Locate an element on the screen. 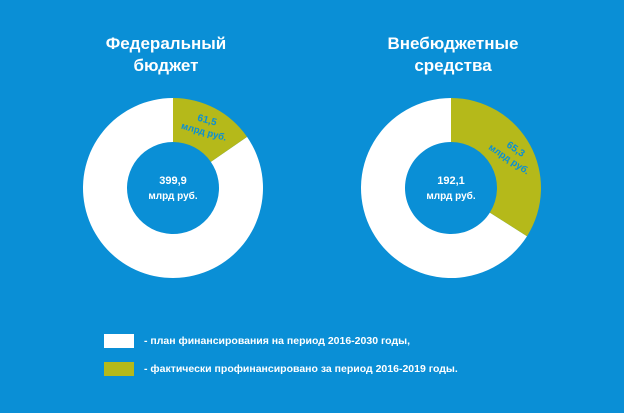  legend-swatch-actual is located at coordinates (119, 369).